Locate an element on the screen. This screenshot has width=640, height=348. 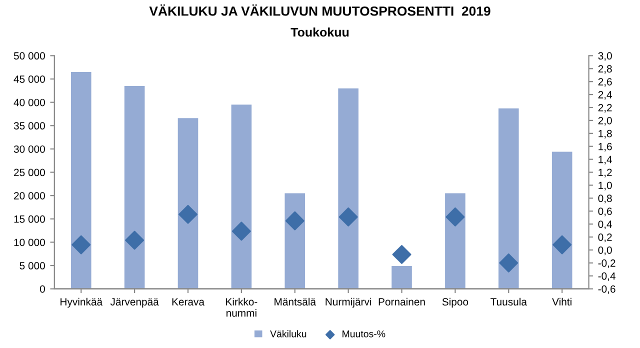
y2-tick-label: -0,2 is located at coordinates (607, 263).